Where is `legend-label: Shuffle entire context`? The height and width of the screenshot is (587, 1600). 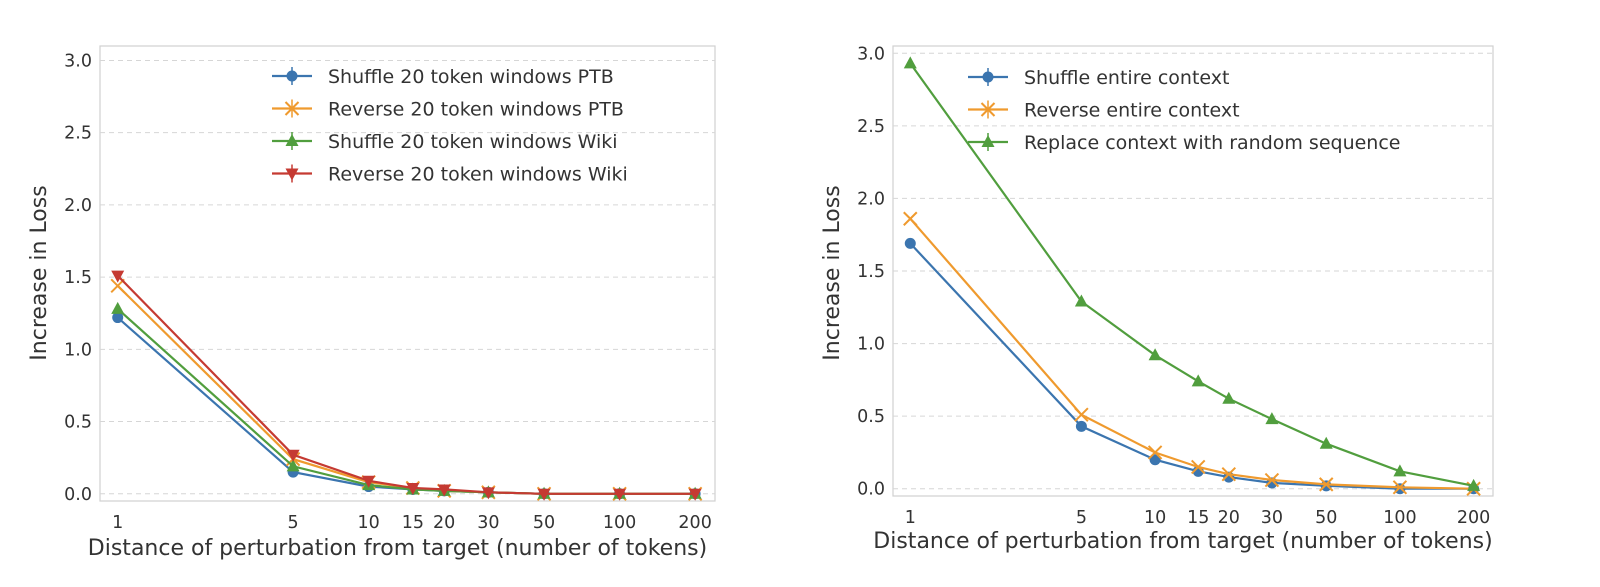
legend-label: Shuffle entire context is located at coordinates (1126, 78).